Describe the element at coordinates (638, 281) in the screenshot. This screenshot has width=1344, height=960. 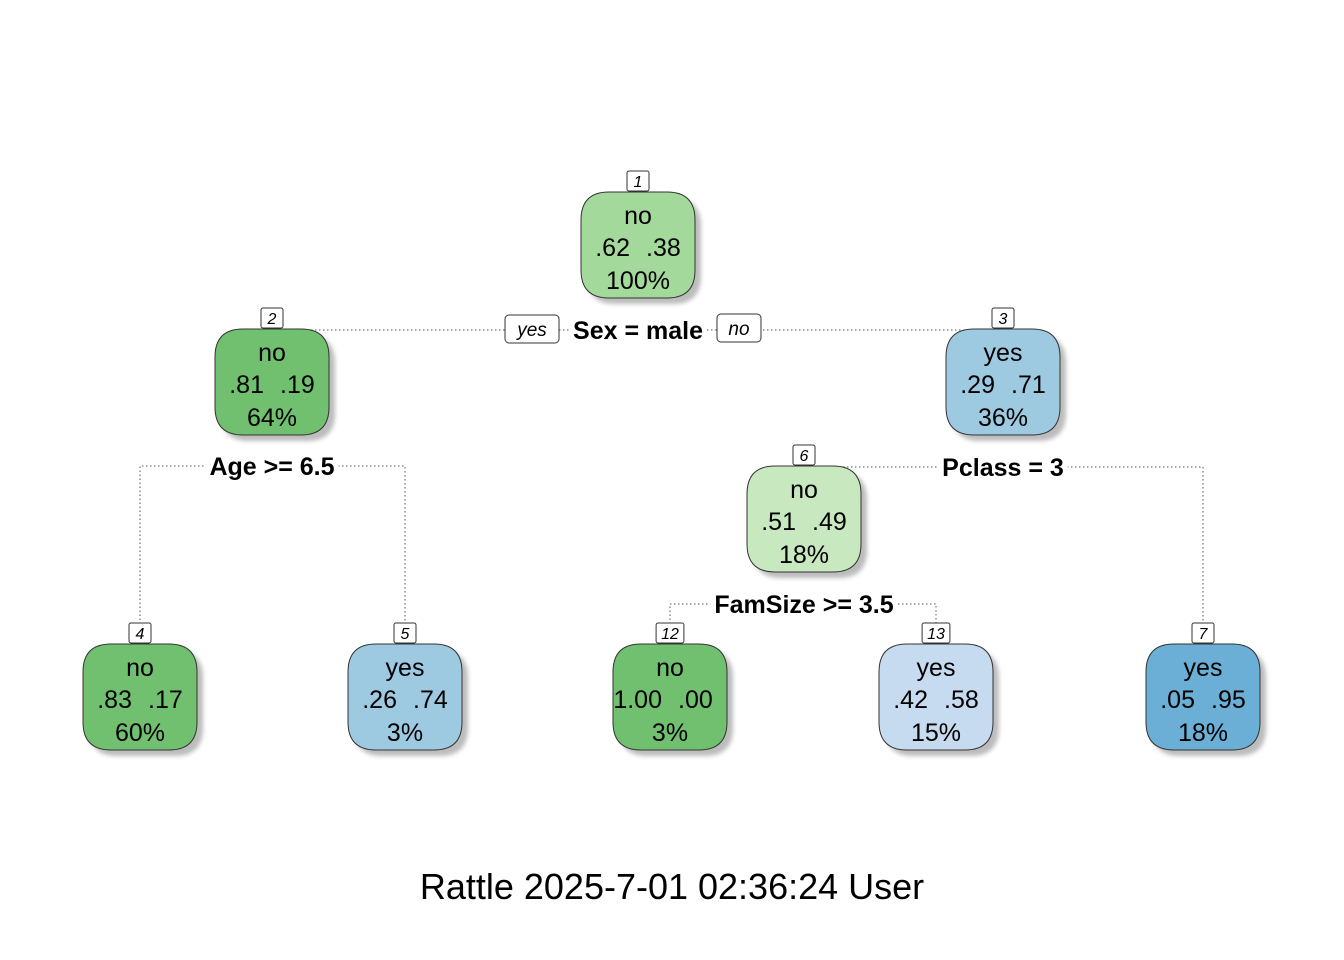
I see `node-percent: 100%` at that location.